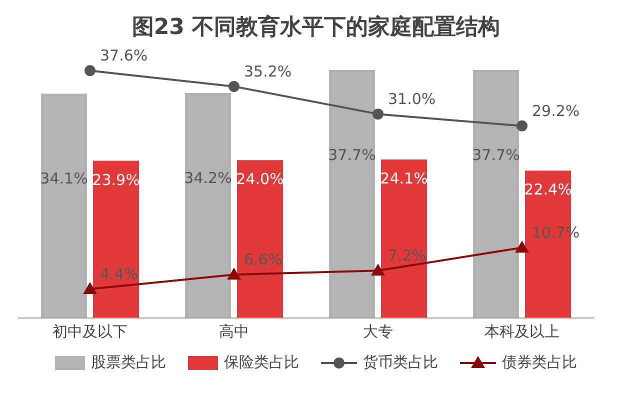 The width and height of the screenshot is (632, 396). Describe the element at coordinates (128, 362) in the screenshot. I see `legend-label: 股票类占比` at that location.